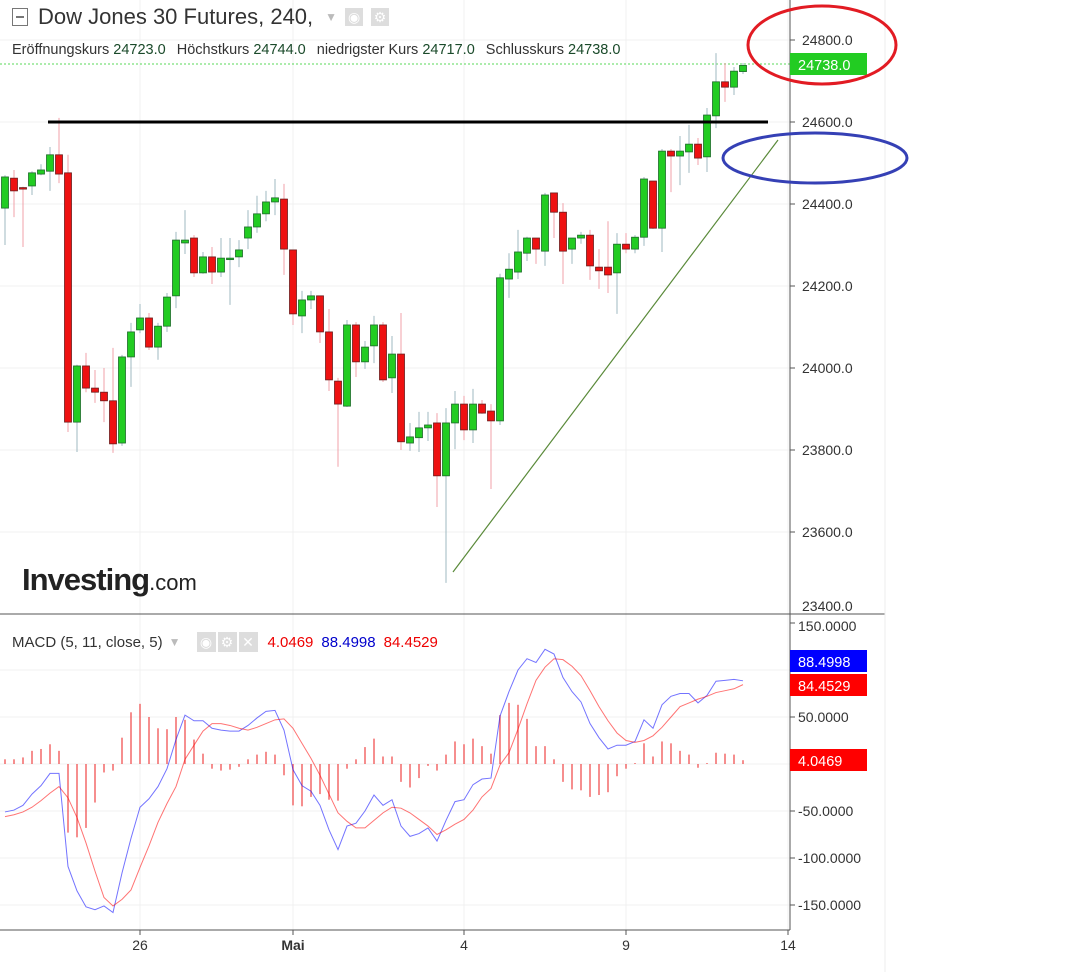  Describe the element at coordinates (815, 158) in the screenshot. I see `blue-circle-annotation` at that location.